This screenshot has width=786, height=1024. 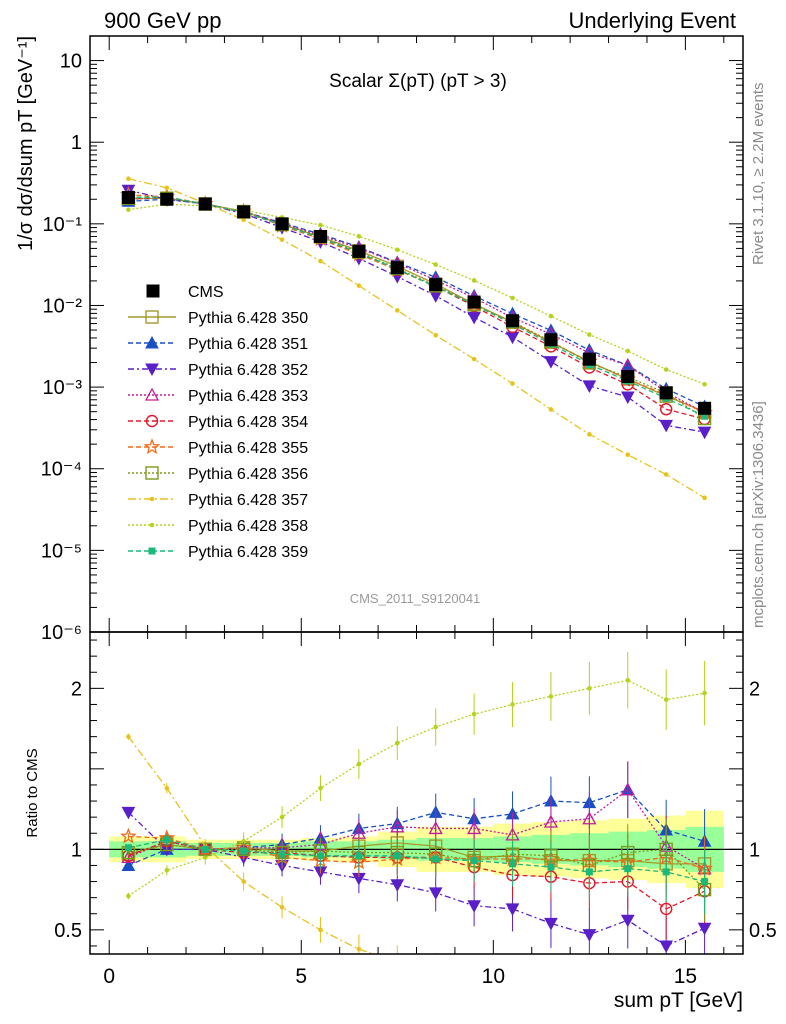 What do you see at coordinates (678, 1000) in the screenshot?
I see `x-axis-title: sum pT [GeV]` at bounding box center [678, 1000].